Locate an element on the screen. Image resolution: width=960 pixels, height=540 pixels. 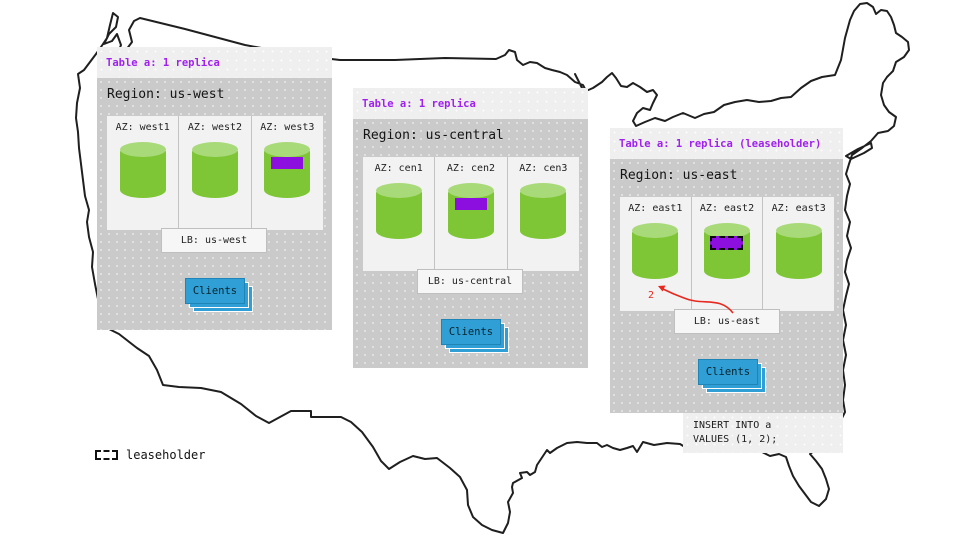
az-label: AZ: east3 is located at coordinates (798, 208).